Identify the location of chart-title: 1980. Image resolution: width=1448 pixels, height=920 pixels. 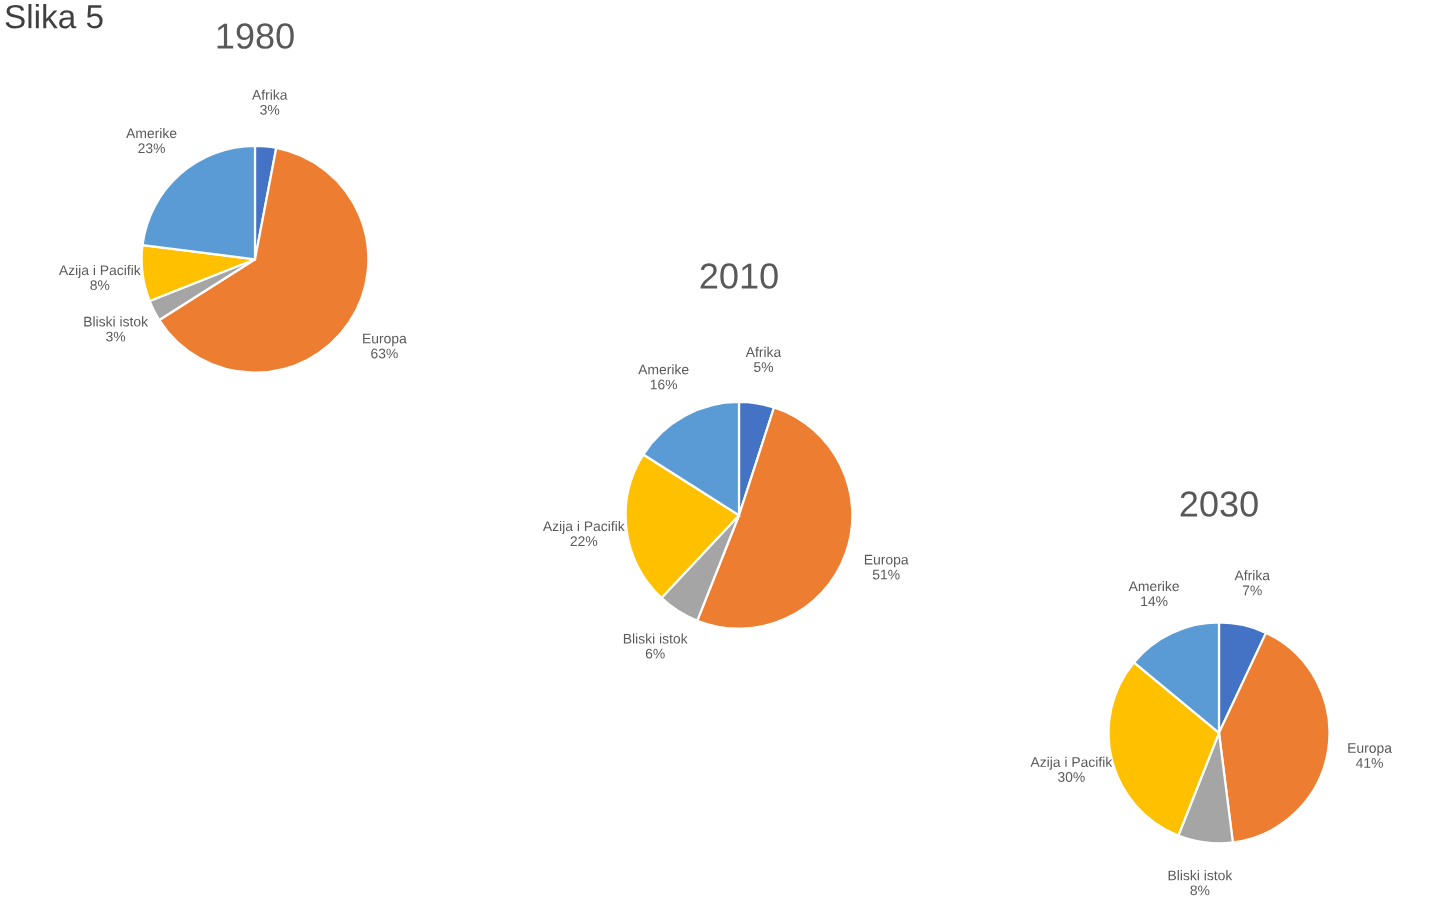
(255, 36).